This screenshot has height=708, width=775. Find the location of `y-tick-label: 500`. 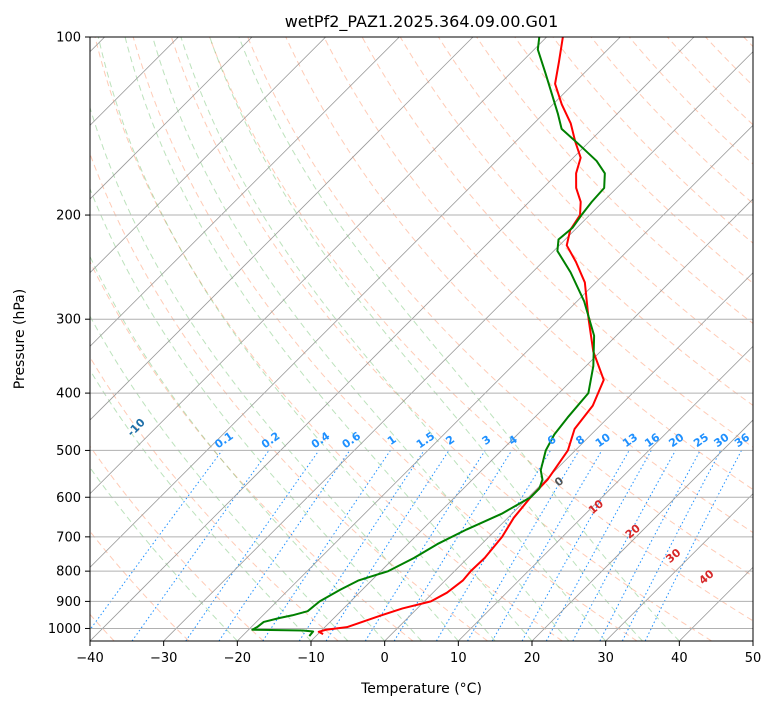

y-tick-label: 500 is located at coordinates (68, 451).